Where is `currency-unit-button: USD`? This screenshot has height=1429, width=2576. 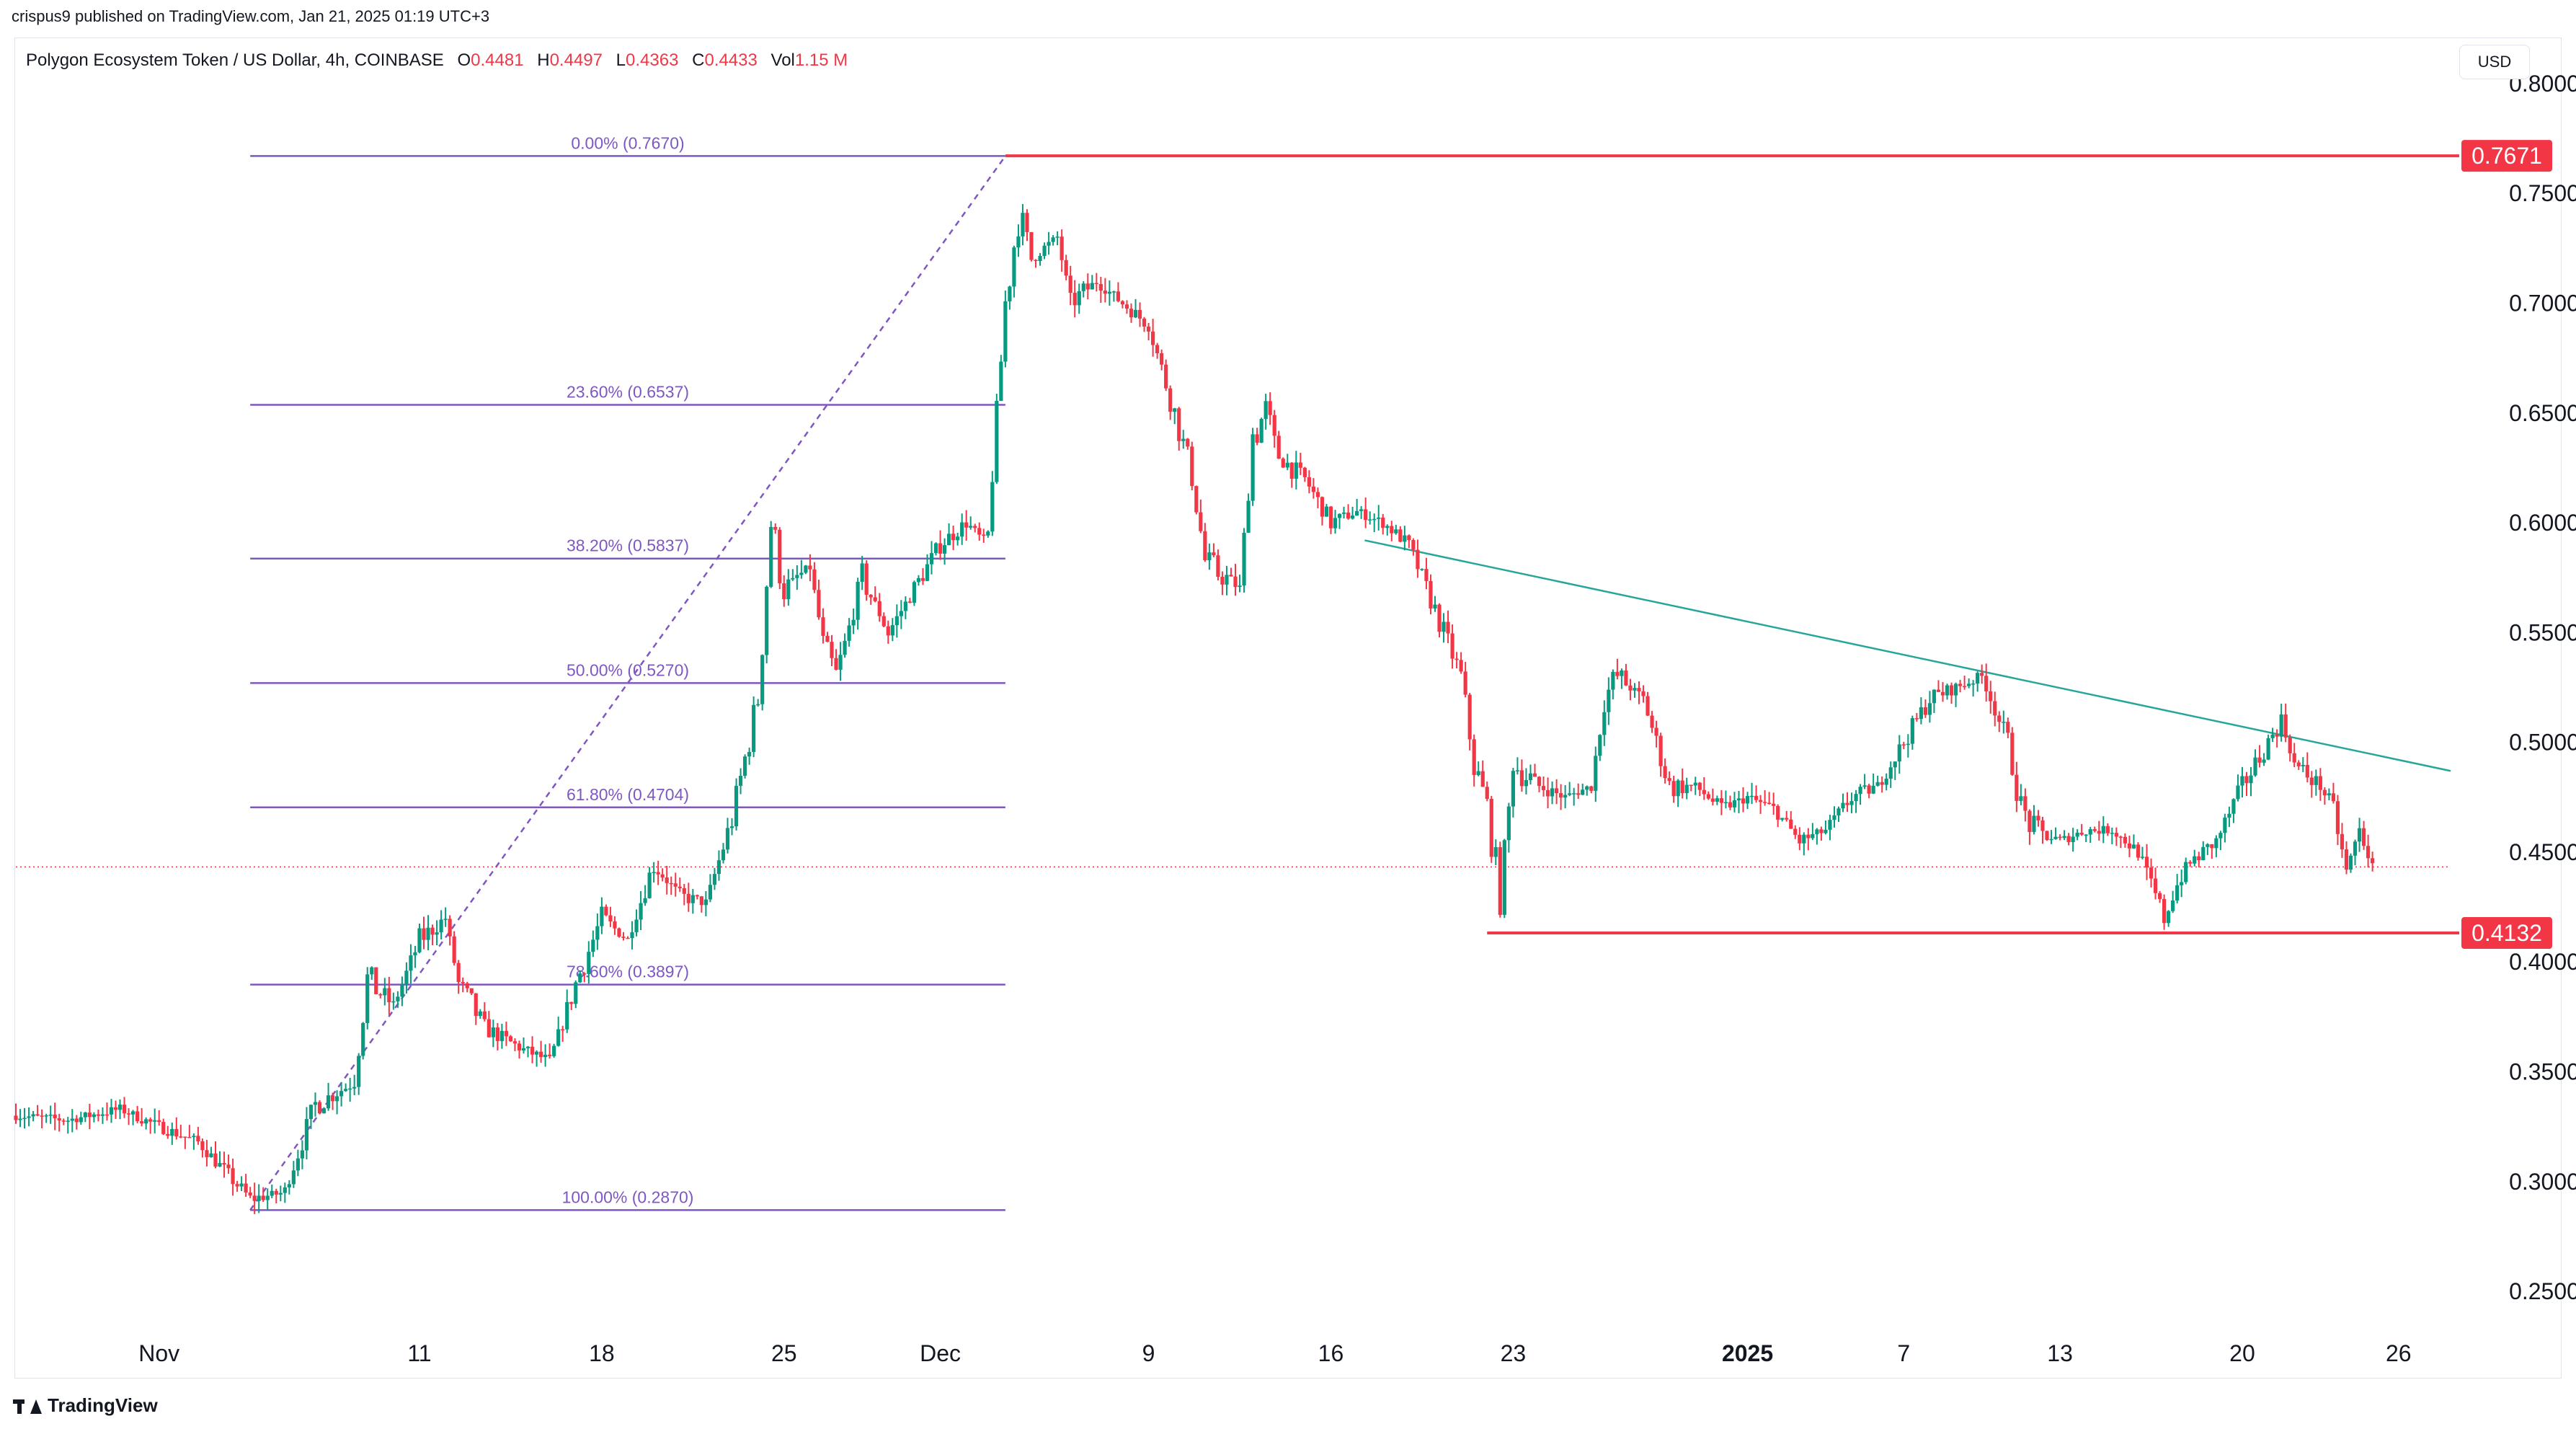 currency-unit-button: USD is located at coordinates (2494, 62).